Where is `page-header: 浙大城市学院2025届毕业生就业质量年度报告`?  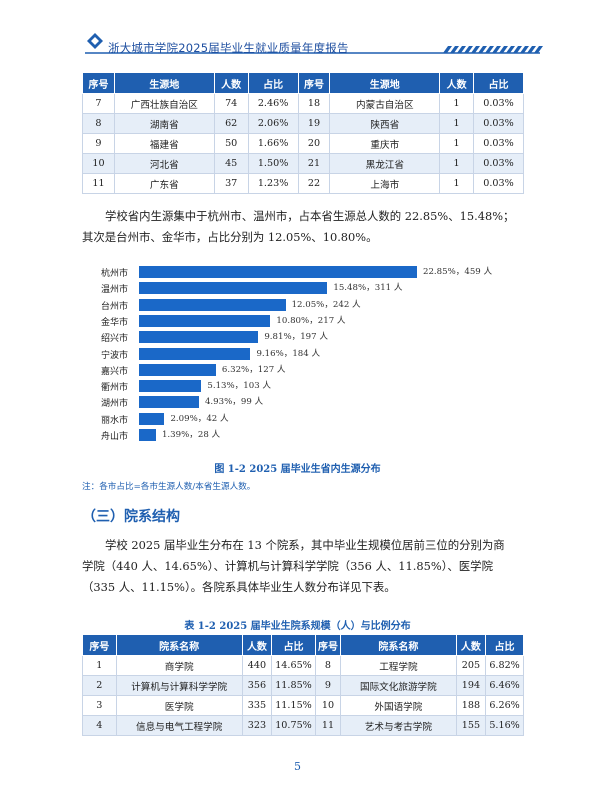 page-header: 浙大城市学院2025届毕业生就业质量年度报告 is located at coordinates (297, 30).